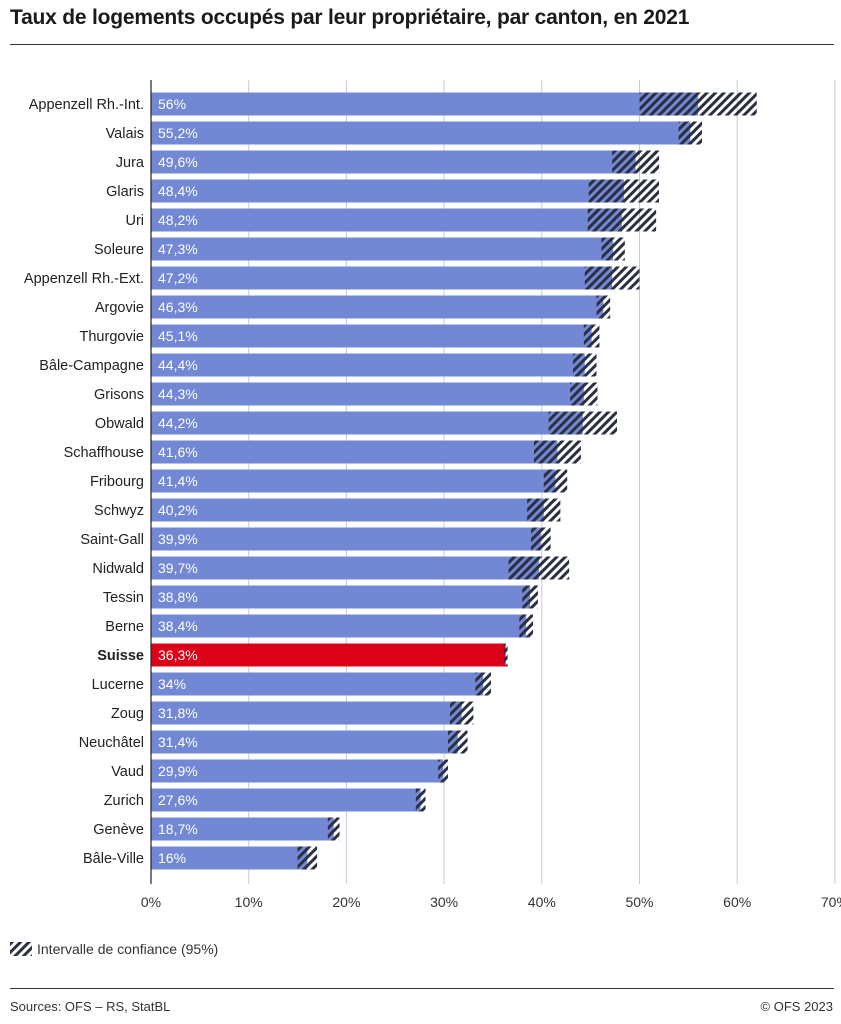 The width and height of the screenshot is (841, 1024). What do you see at coordinates (104, 453) in the screenshot?
I see `category-label: Schaffhouse` at bounding box center [104, 453].